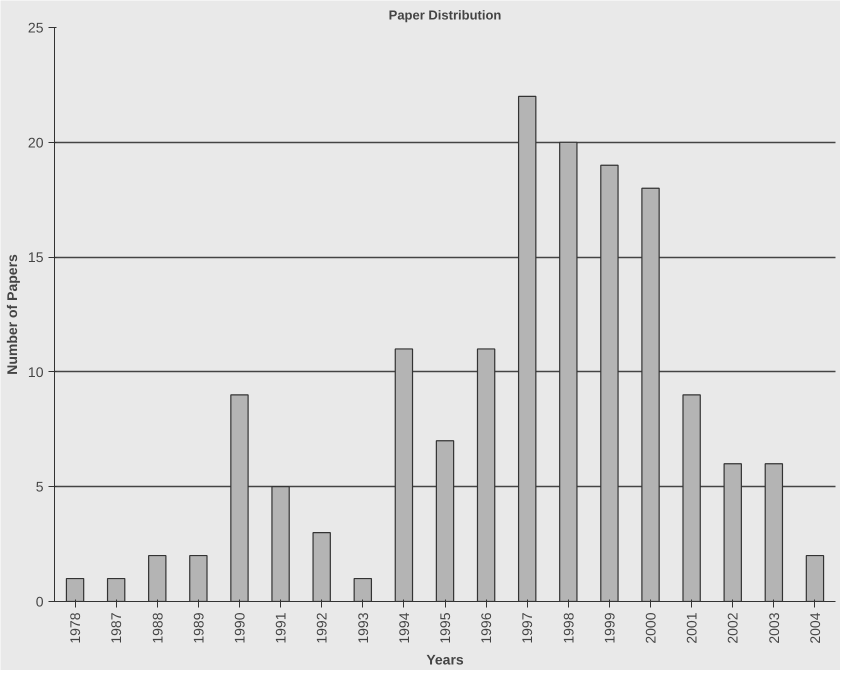  I want to click on x-tick-label: 2003, so click(774, 628).